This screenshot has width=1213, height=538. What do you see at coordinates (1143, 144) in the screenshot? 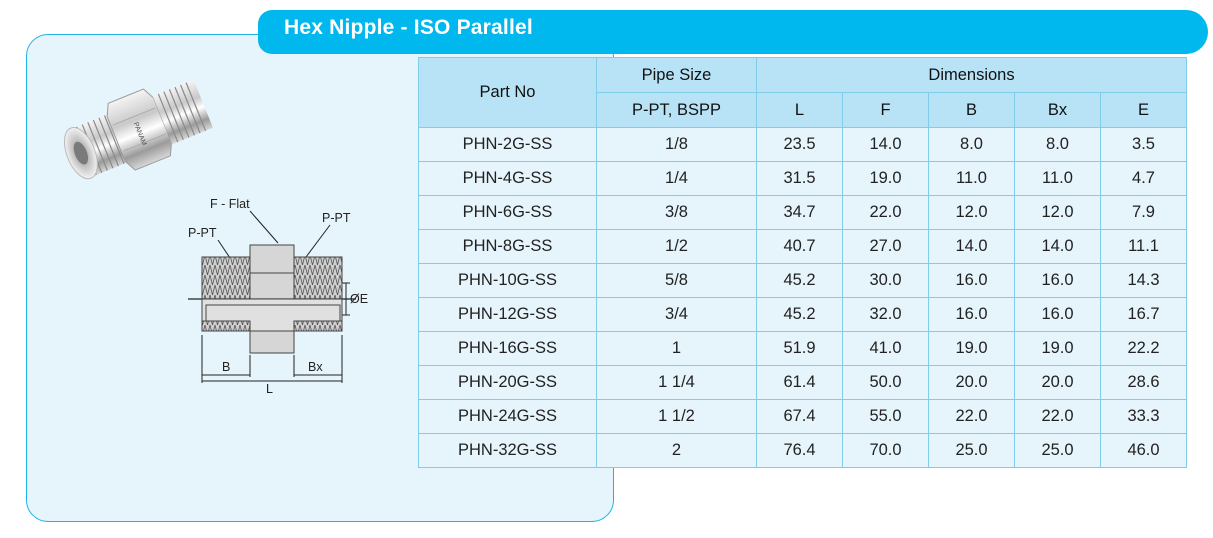
I see `cell-e: 3.5` at bounding box center [1143, 144].